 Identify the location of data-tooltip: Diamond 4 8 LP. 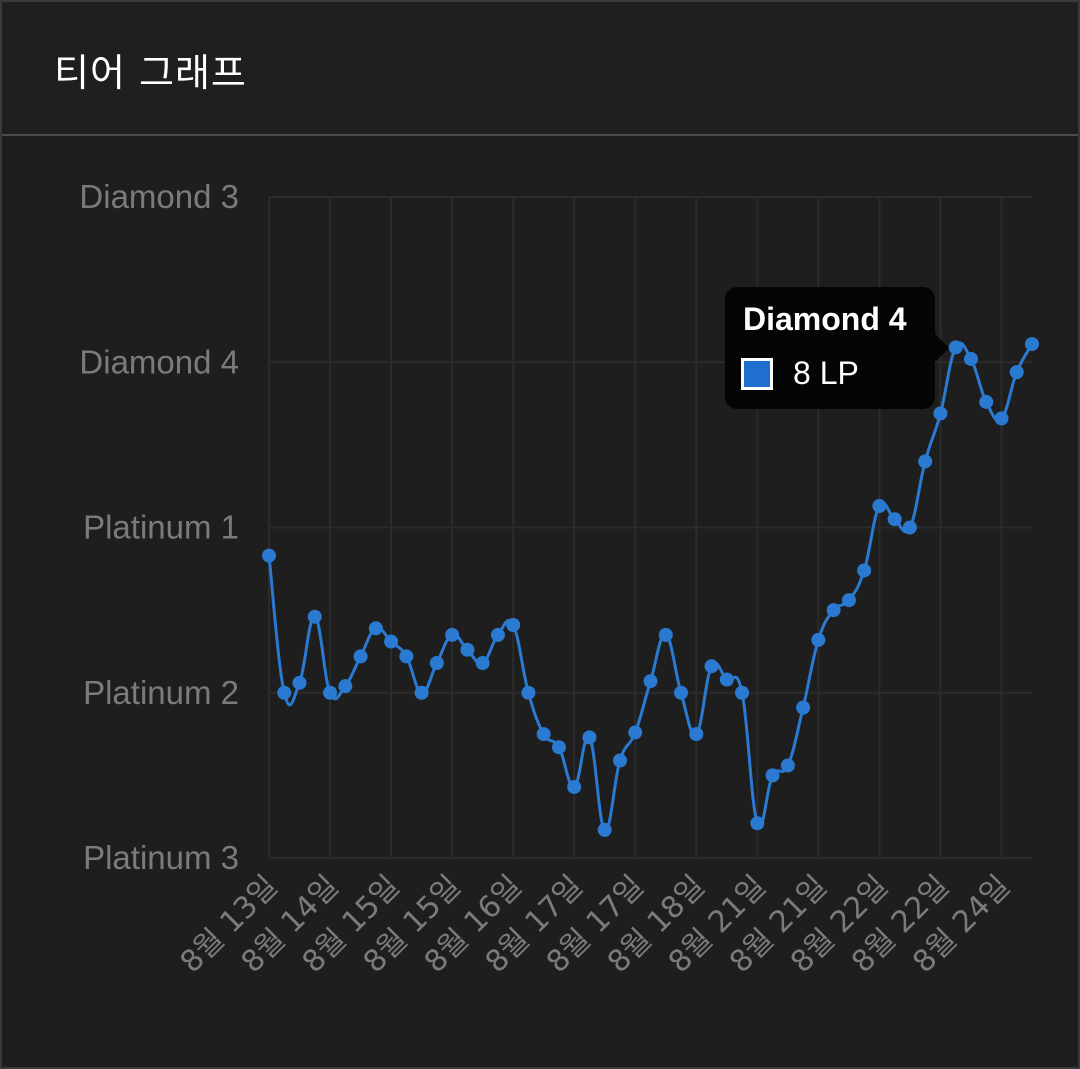
(837, 348).